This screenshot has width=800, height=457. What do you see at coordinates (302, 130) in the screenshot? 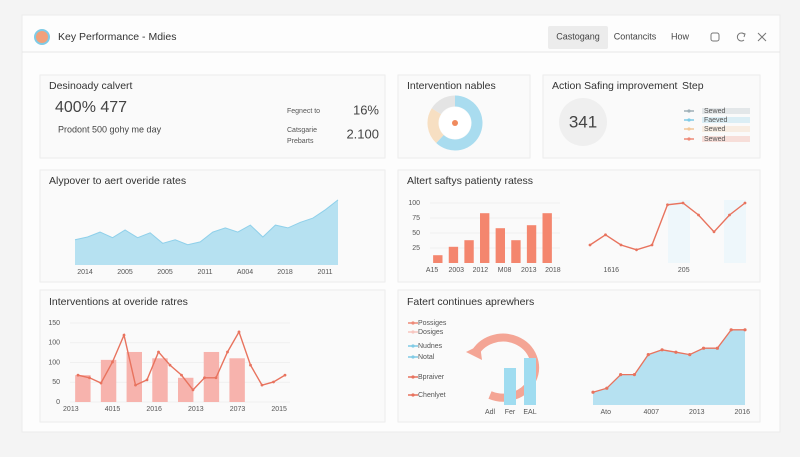
I see `stat-label: Catsgarie` at bounding box center [302, 130].